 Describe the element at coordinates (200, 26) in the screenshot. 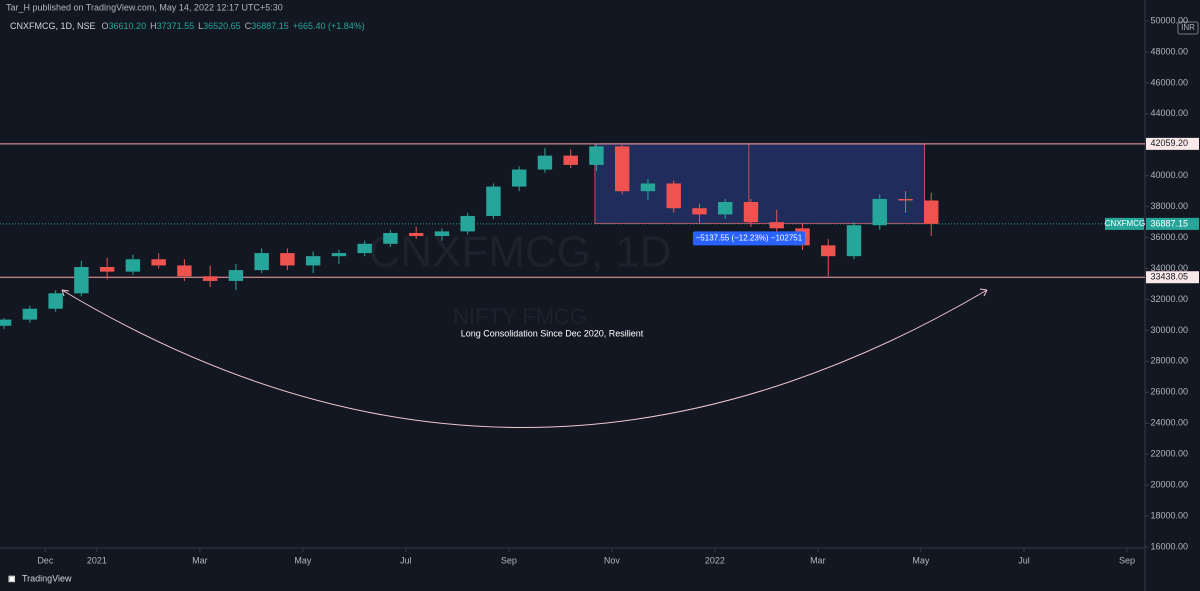

I see `ohlc-key: L` at that location.